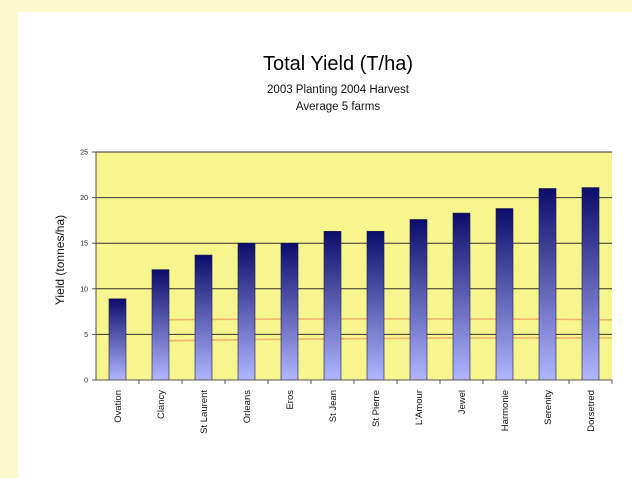 The width and height of the screenshot is (632, 478). Describe the element at coordinates (547, 284) in the screenshot. I see `bar-serenity` at that location.